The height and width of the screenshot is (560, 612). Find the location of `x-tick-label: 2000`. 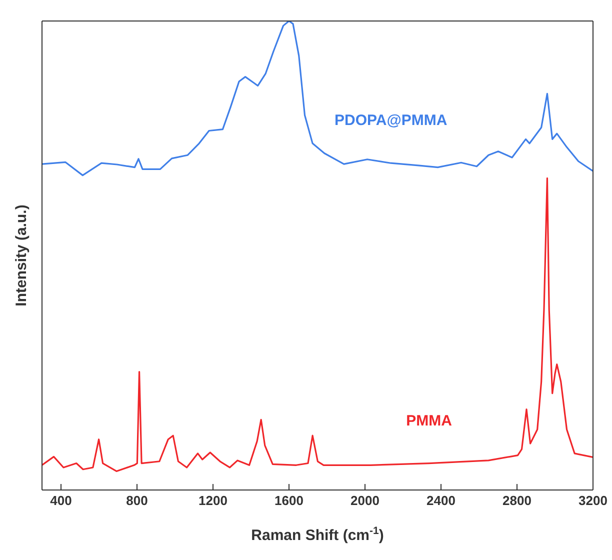

x-tick-label: 2000 is located at coordinates (365, 500).